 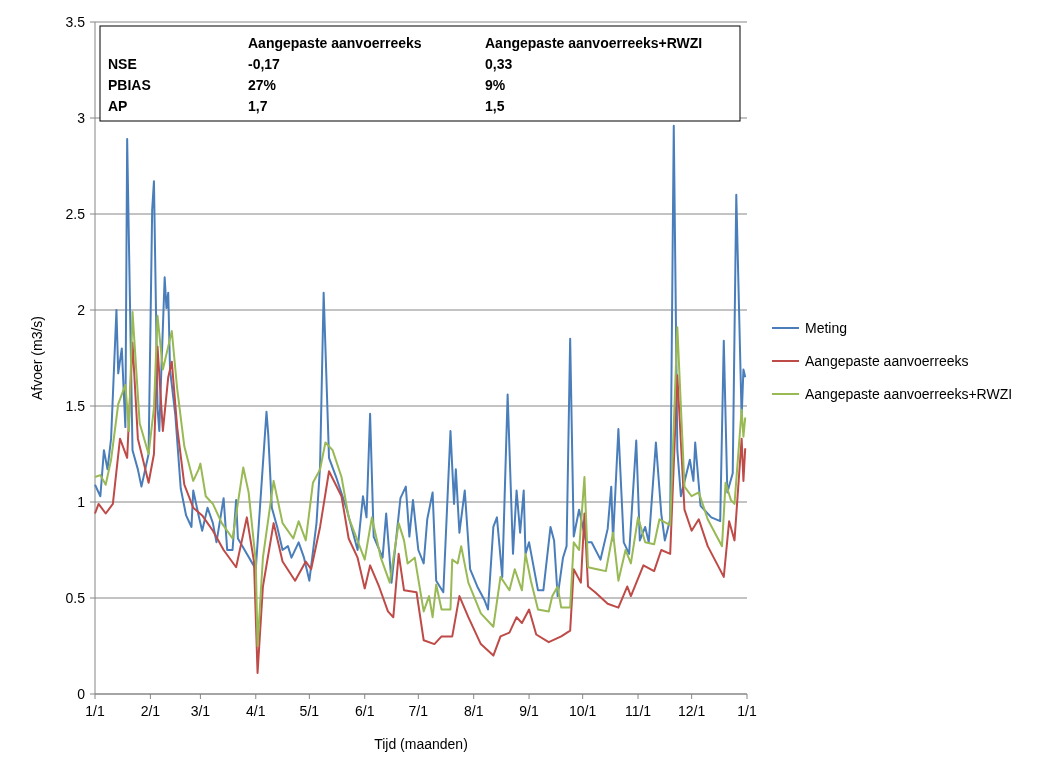 I want to click on annotation: NSE, so click(x=122, y=64).